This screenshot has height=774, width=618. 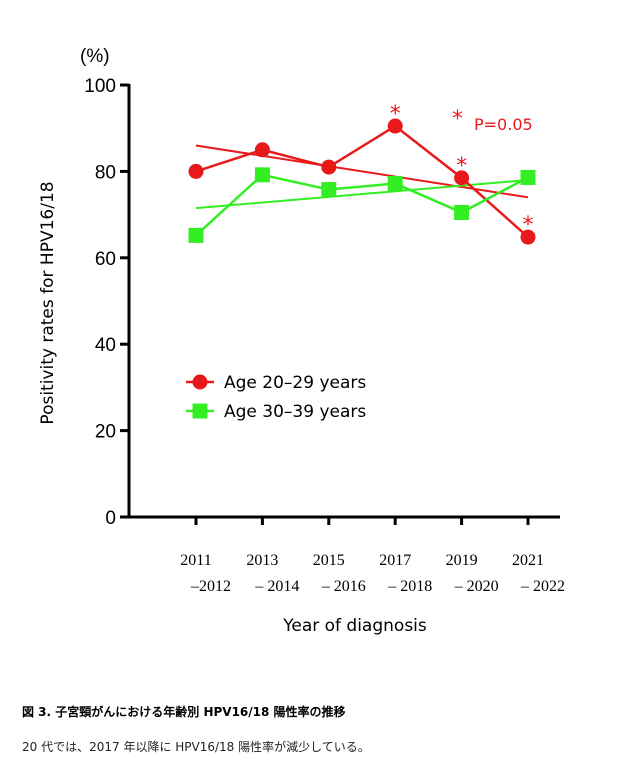 I want to click on x-tick-label-range: – 2022, so click(x=542, y=586).